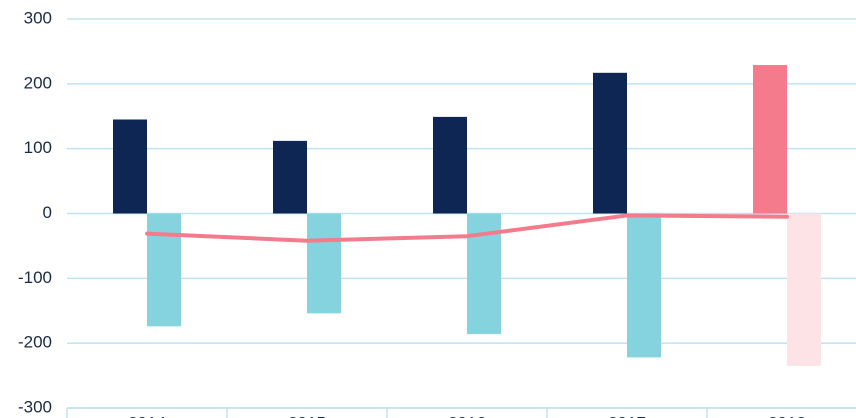  What do you see at coordinates (35, 406) in the screenshot?
I see `y-tick-label: -300` at bounding box center [35, 406].